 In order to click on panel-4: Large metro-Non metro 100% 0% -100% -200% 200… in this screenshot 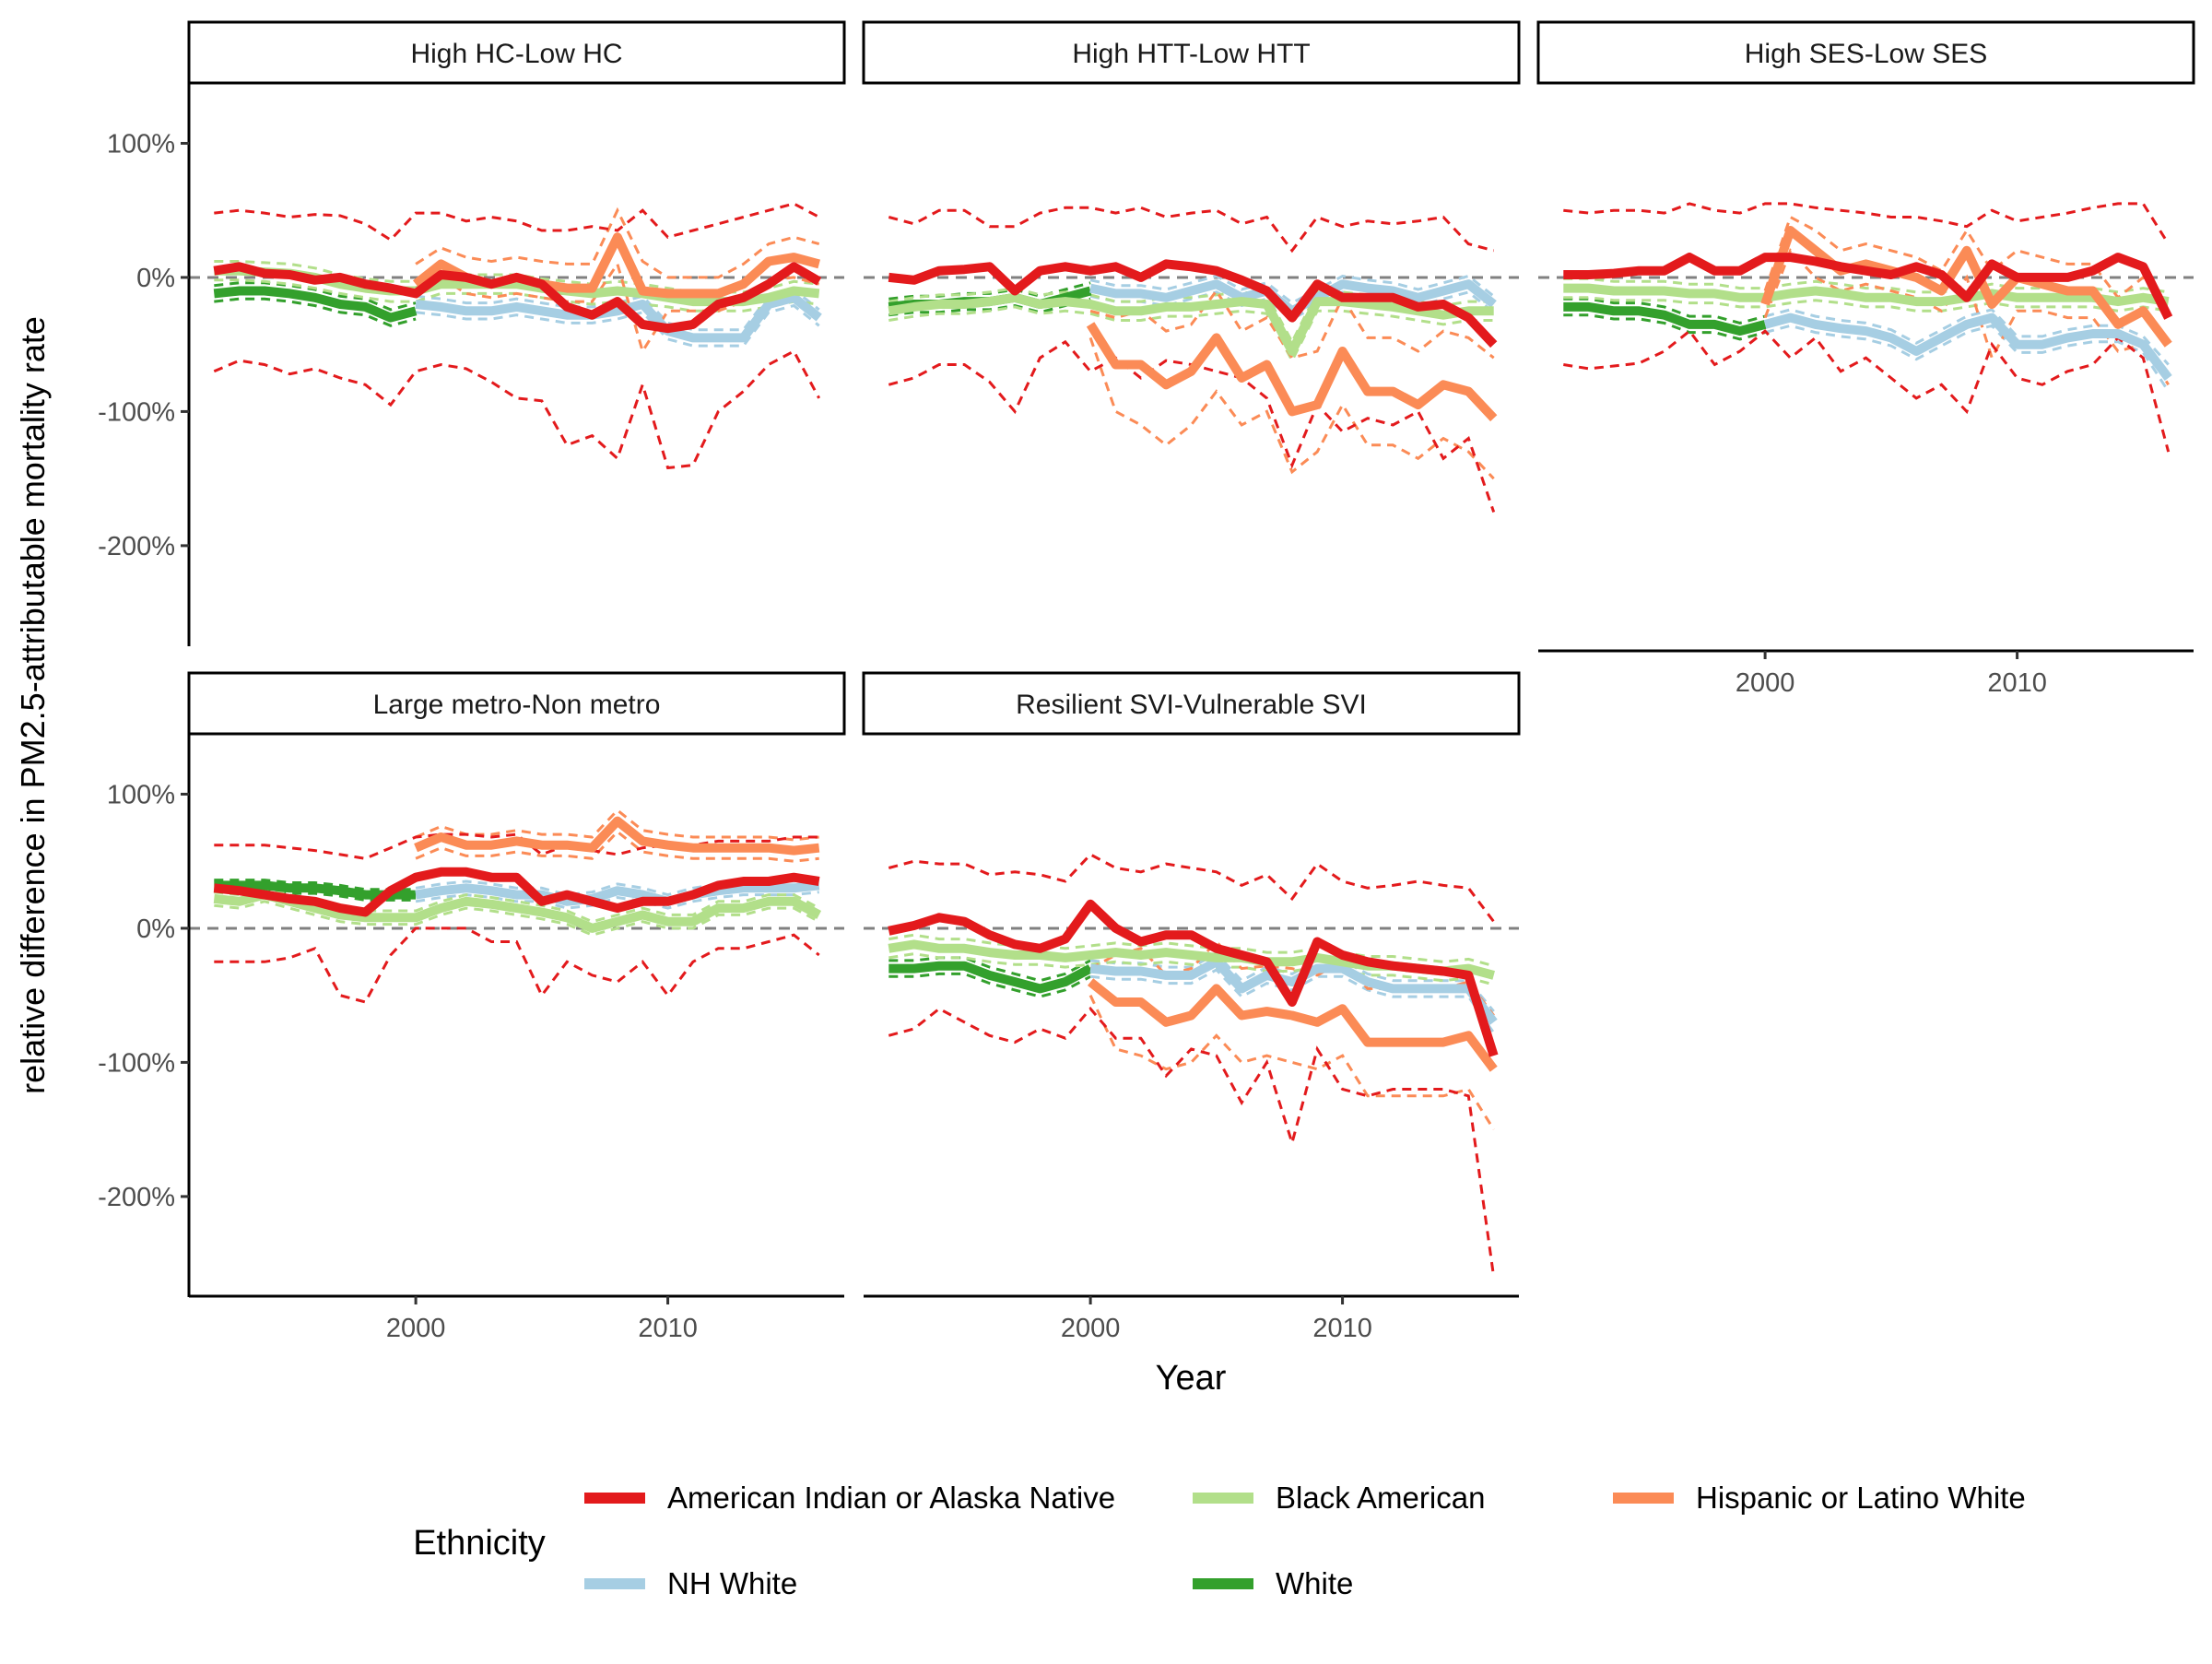, I will do `click(472, 1007)`.